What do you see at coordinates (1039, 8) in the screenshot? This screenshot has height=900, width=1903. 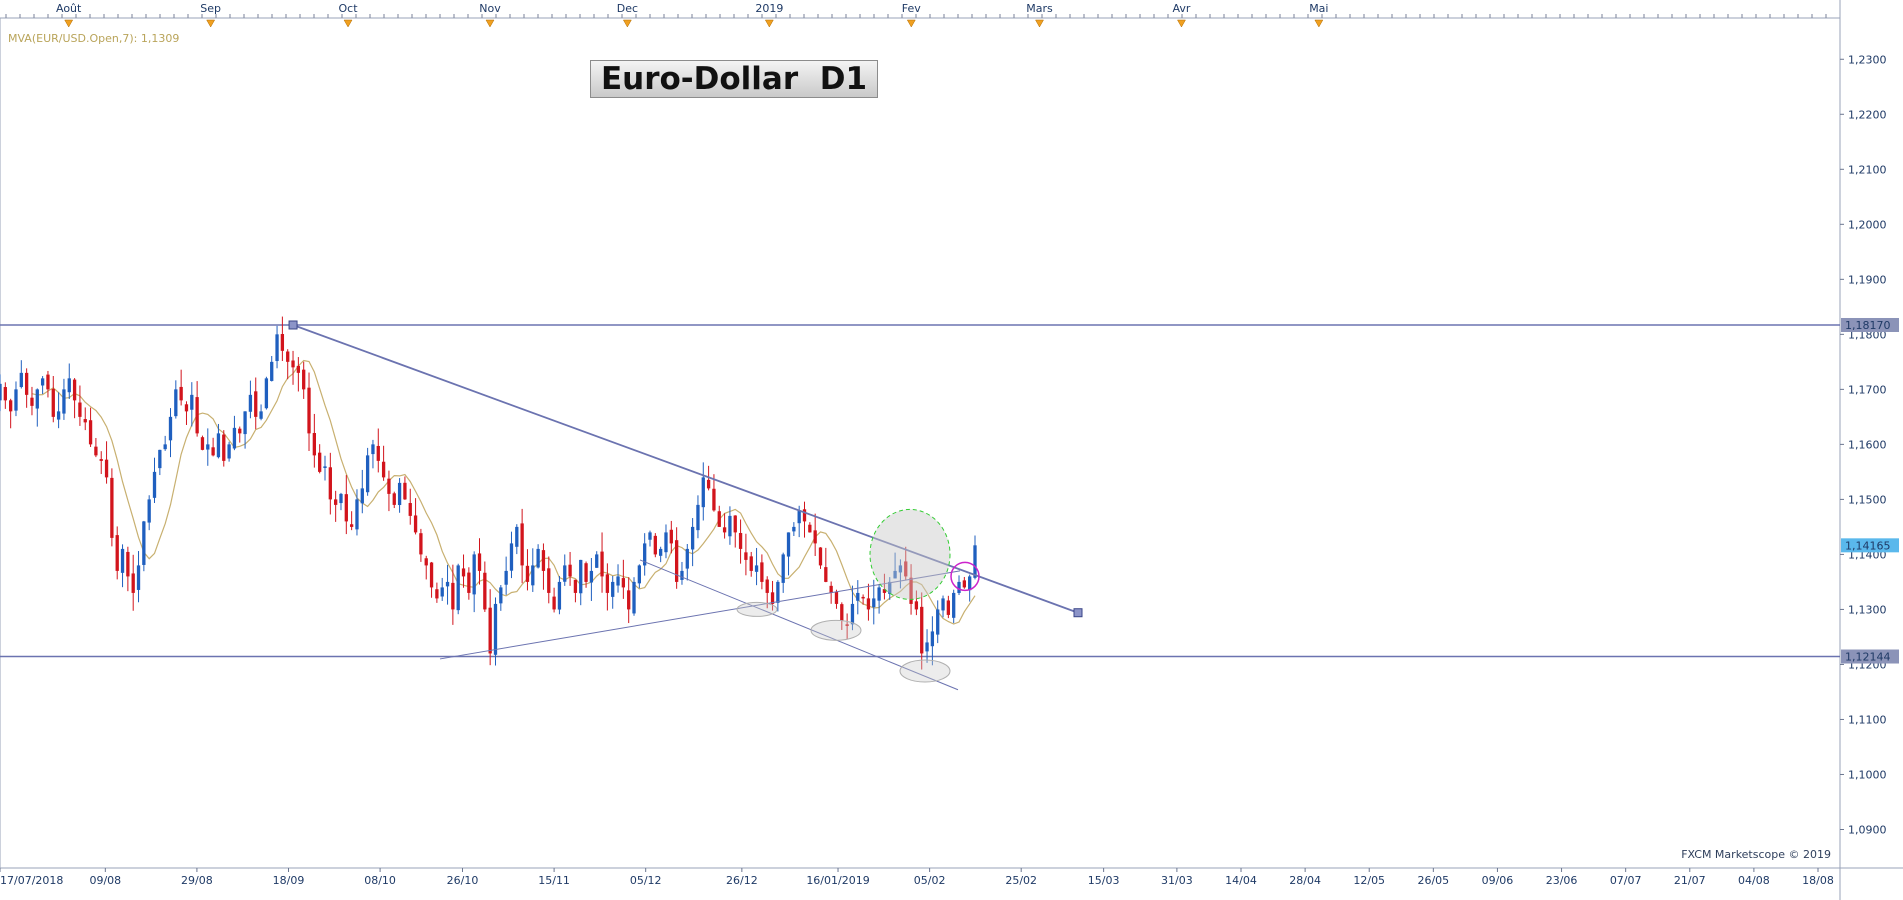 I see `month-label: Mars` at bounding box center [1039, 8].